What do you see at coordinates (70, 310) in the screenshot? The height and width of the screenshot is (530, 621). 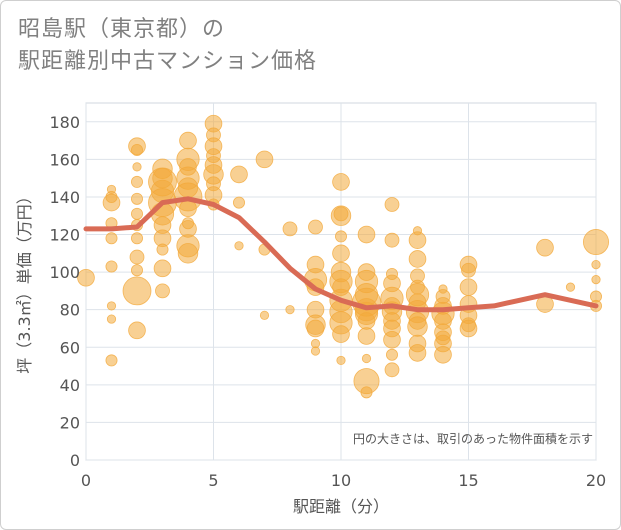 I see `y-tick-label-4: 80` at bounding box center [70, 310].